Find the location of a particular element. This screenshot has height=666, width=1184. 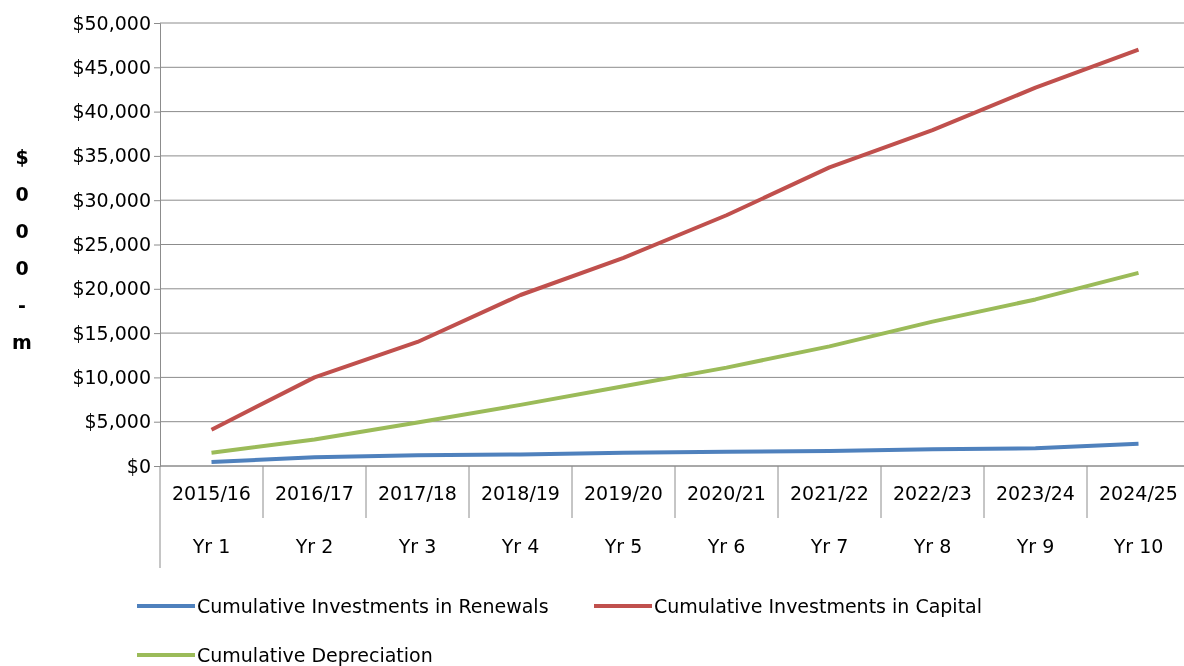

y-tick-label: $45,000 is located at coordinates (111, 66).